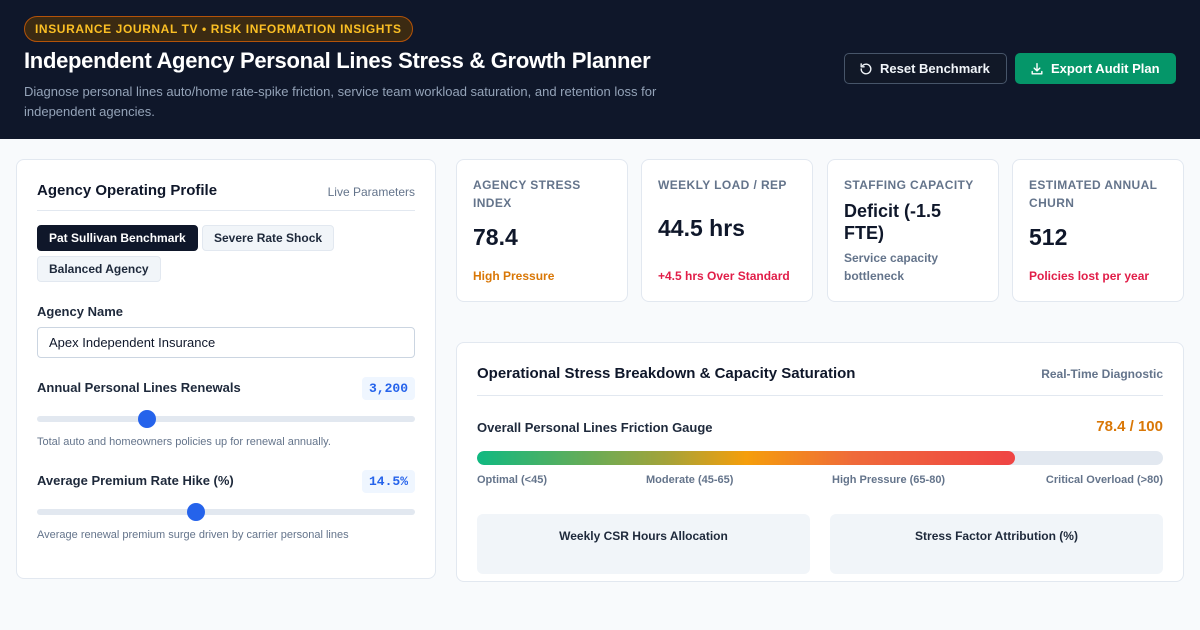 The width and height of the screenshot is (1200, 630). What do you see at coordinates (371, 192) in the screenshot?
I see `live-parameters-label: Live Parameters` at bounding box center [371, 192].